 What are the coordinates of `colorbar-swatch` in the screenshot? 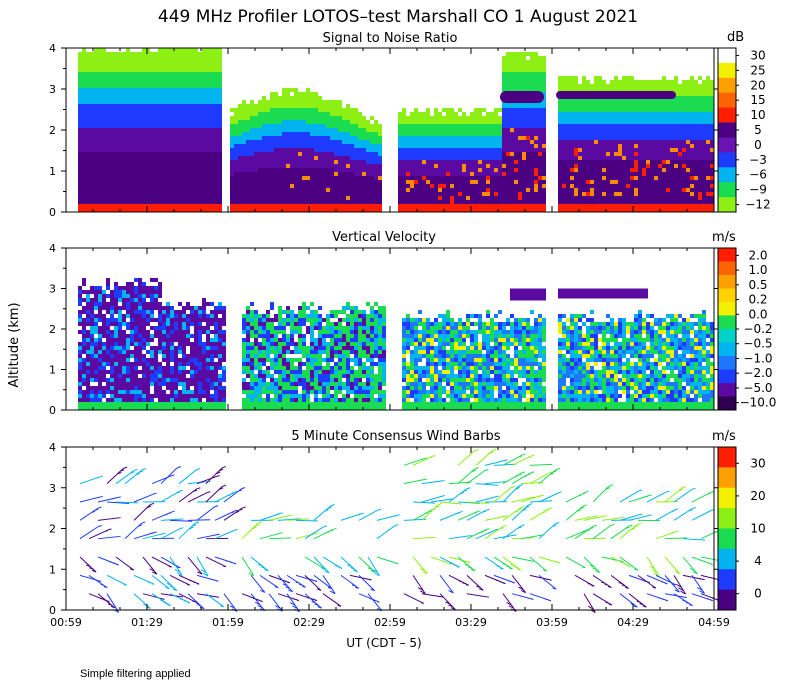 It's located at (727, 85).